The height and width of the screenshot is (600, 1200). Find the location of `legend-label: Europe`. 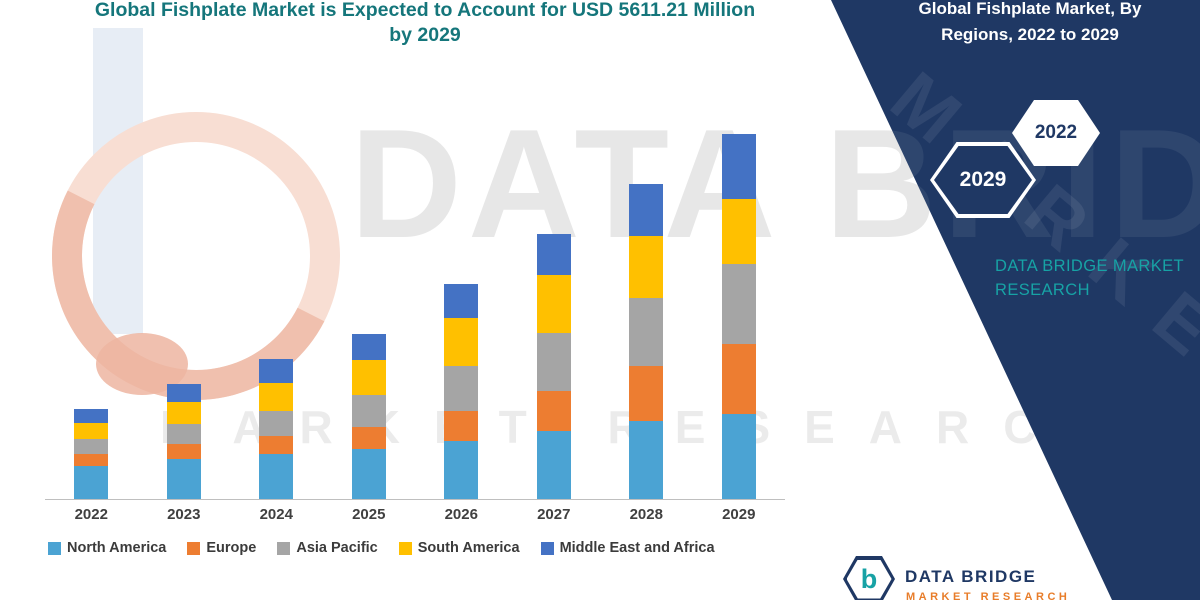

legend-label: Europe is located at coordinates (231, 548).